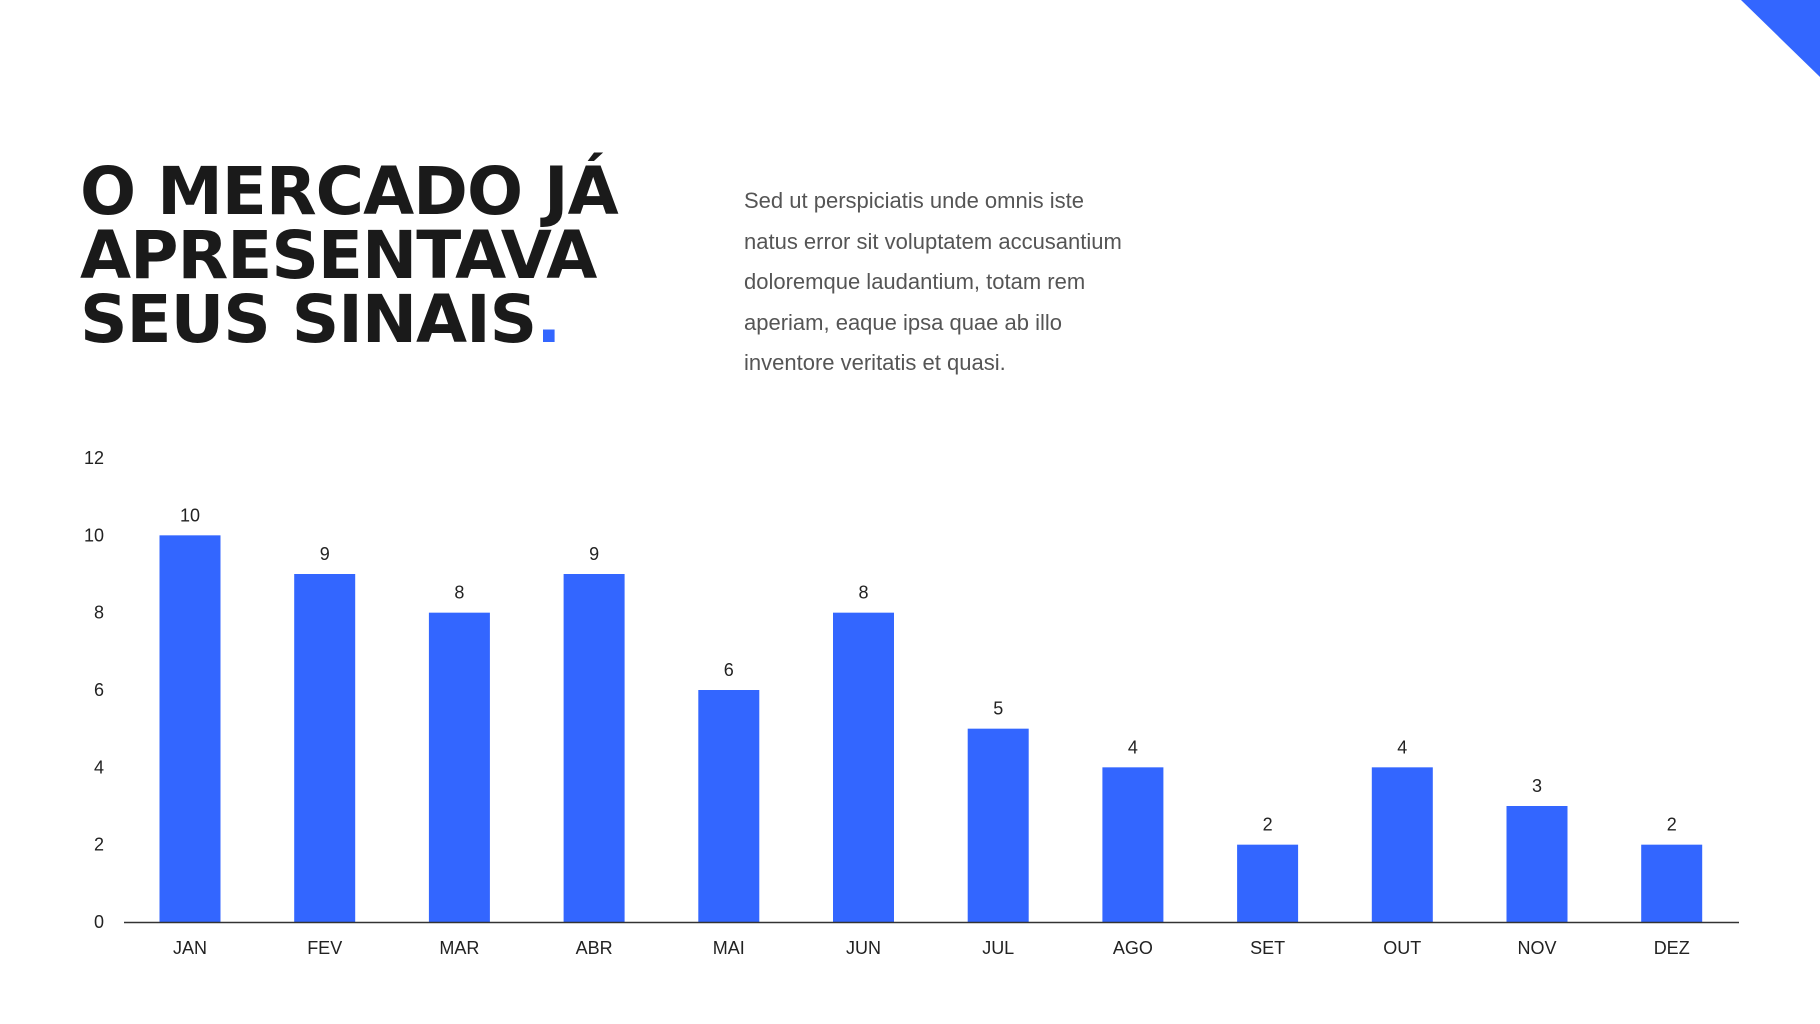  I want to click on bar-jul, so click(998, 825).